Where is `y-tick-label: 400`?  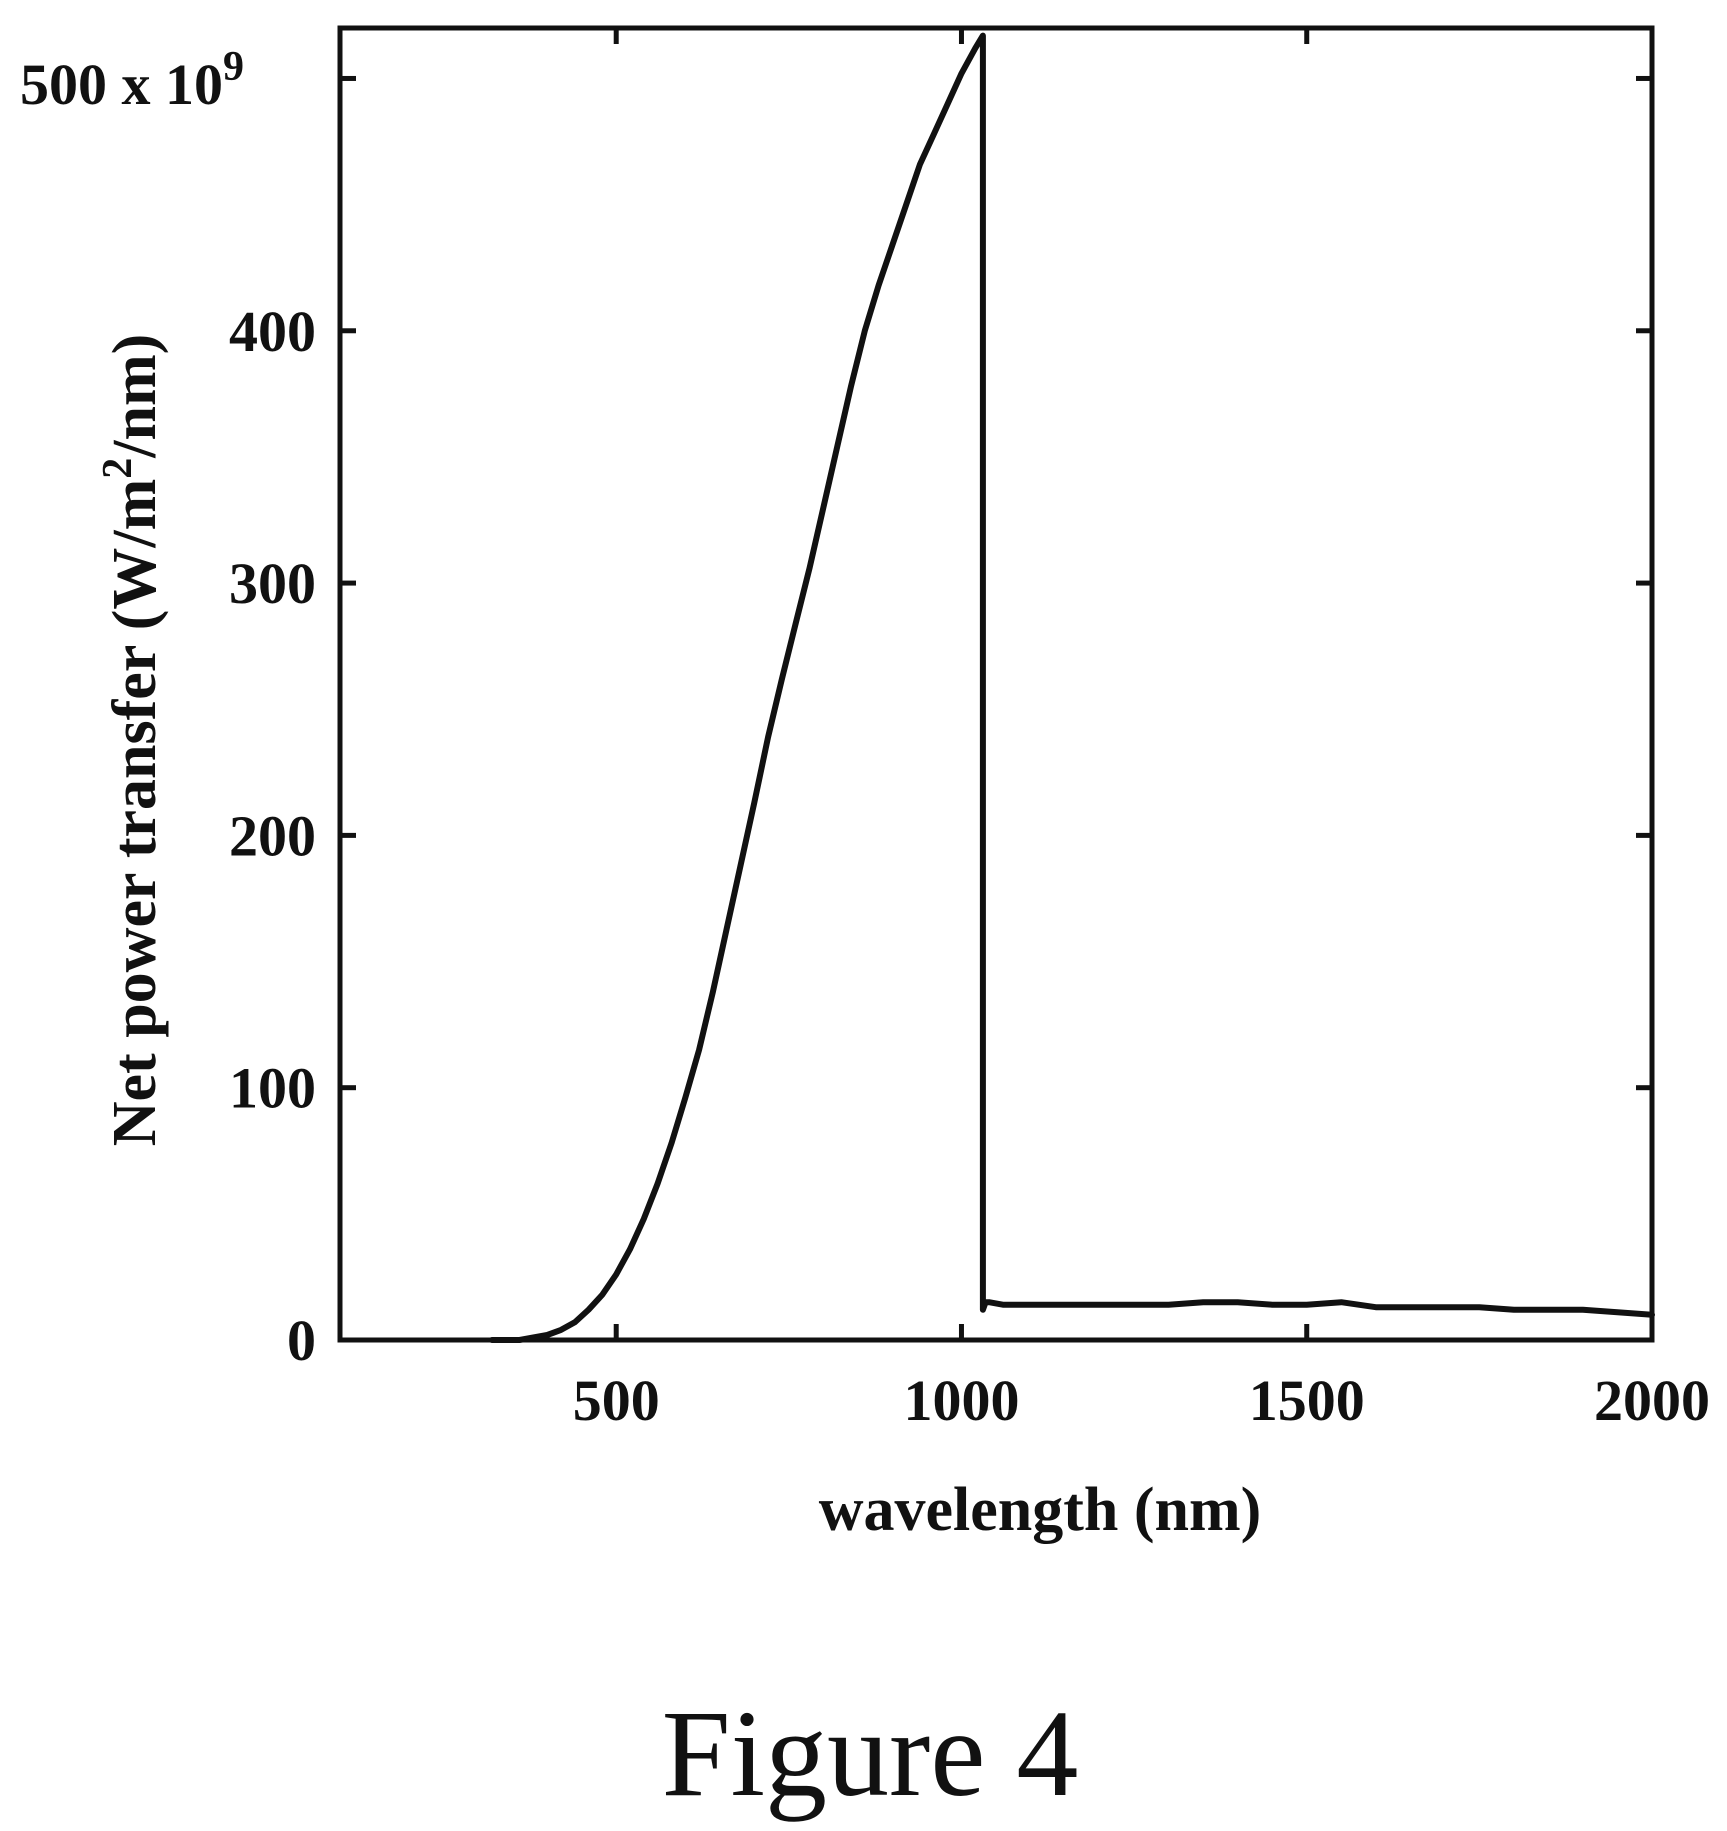 y-tick-label: 400 is located at coordinates (272, 331).